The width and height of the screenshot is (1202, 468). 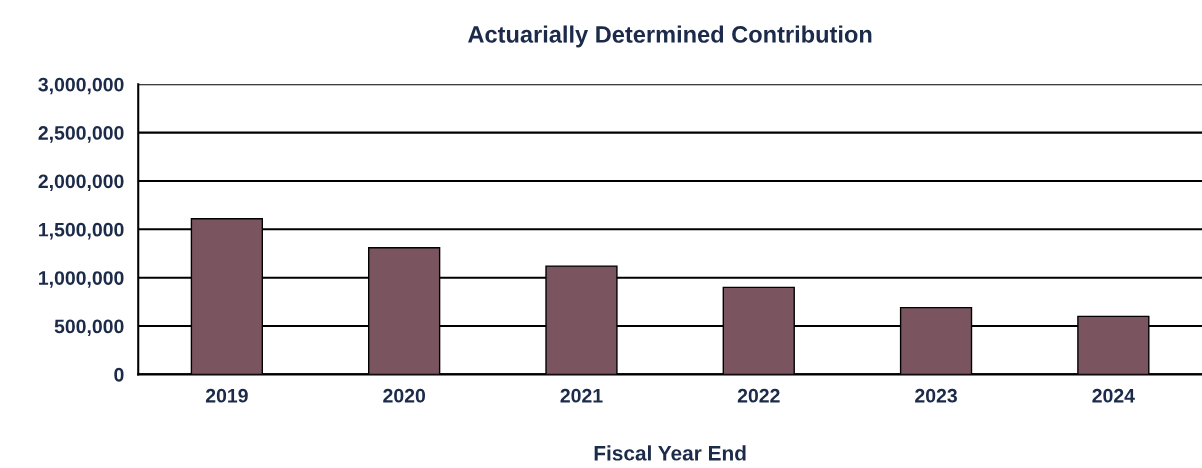 I want to click on x-tick-label: 2022, so click(x=758, y=395).